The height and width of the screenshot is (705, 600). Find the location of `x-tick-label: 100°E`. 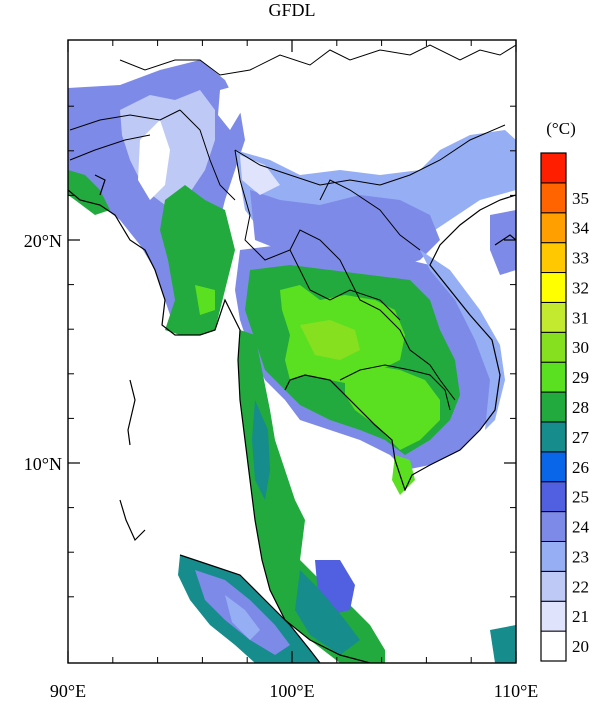

x-tick-label: 100°E is located at coordinates (291, 691).